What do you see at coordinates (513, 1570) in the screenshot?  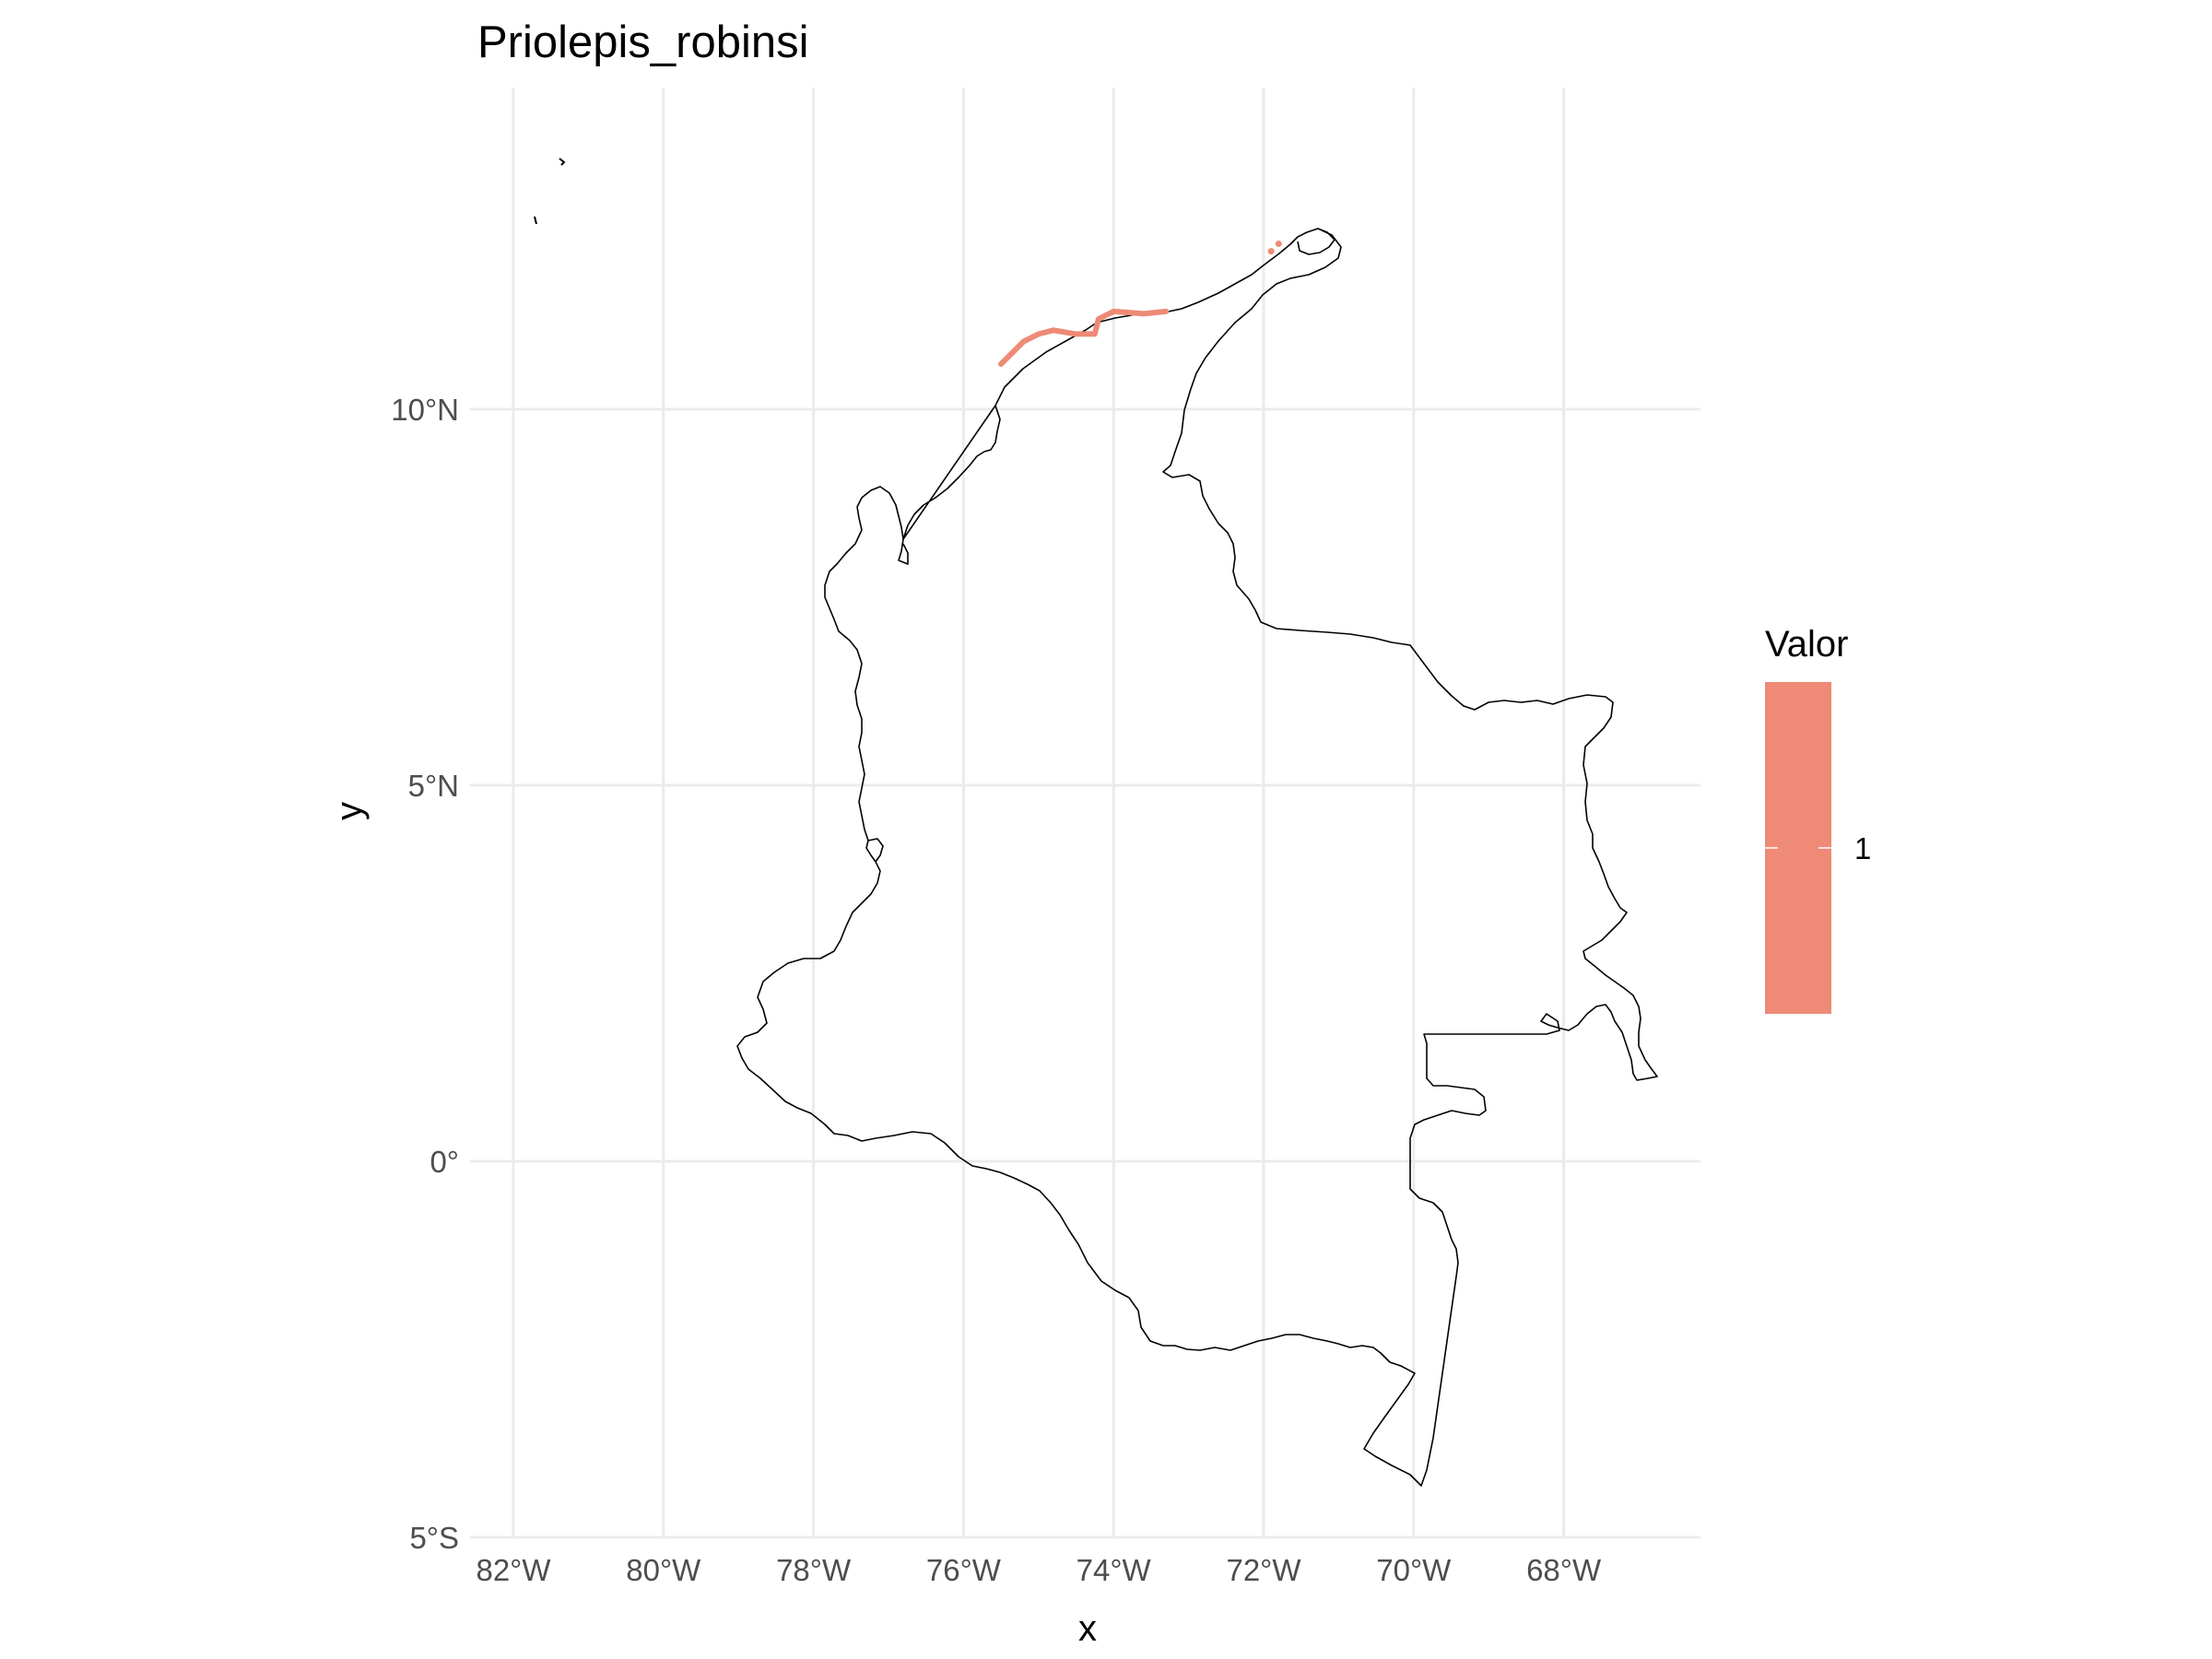 I see `x-tick-label-0: 82°W` at bounding box center [513, 1570].